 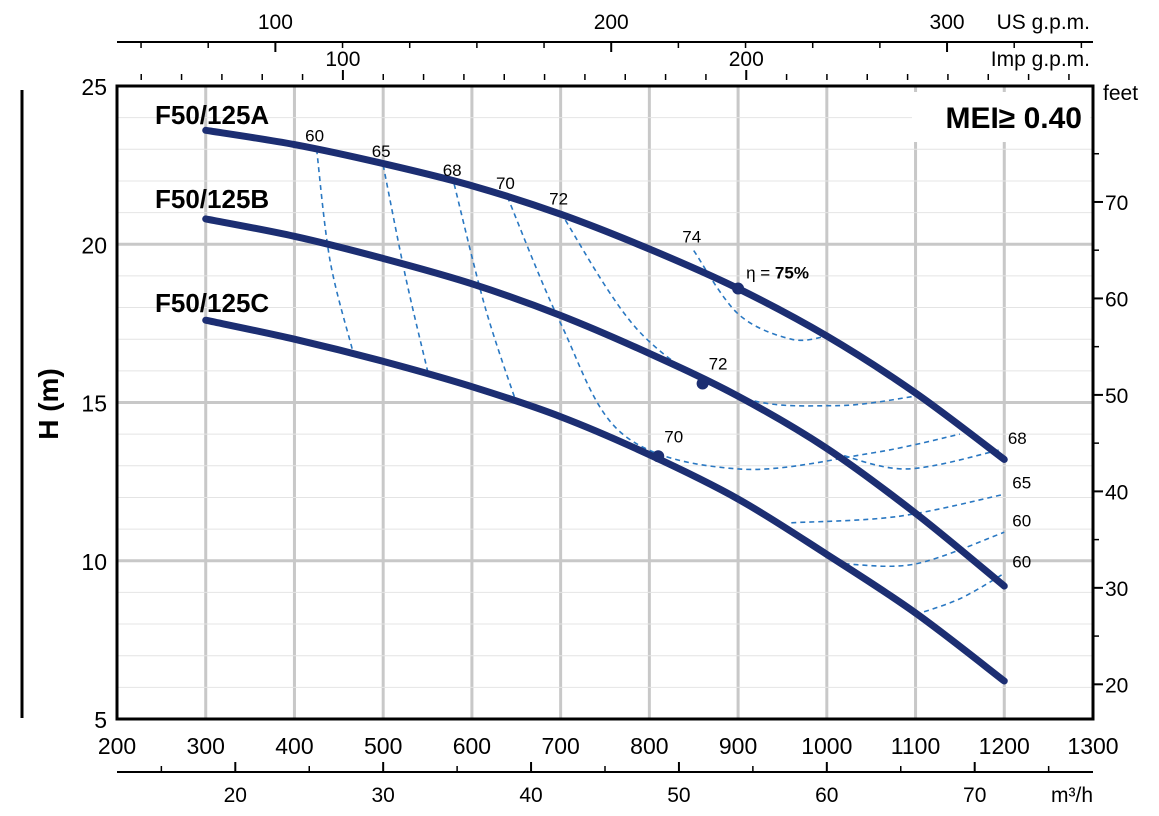 What do you see at coordinates (342, 59) in the screenshot?
I see `imp-gpm-tick-label: 100` at bounding box center [342, 59].